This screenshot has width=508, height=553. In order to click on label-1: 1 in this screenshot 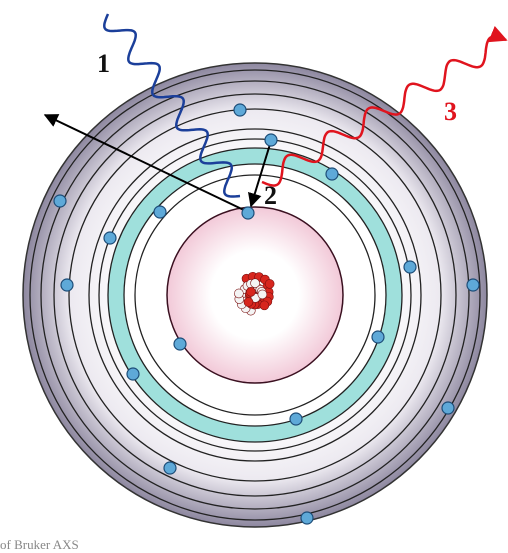, I will do `click(103, 63)`.